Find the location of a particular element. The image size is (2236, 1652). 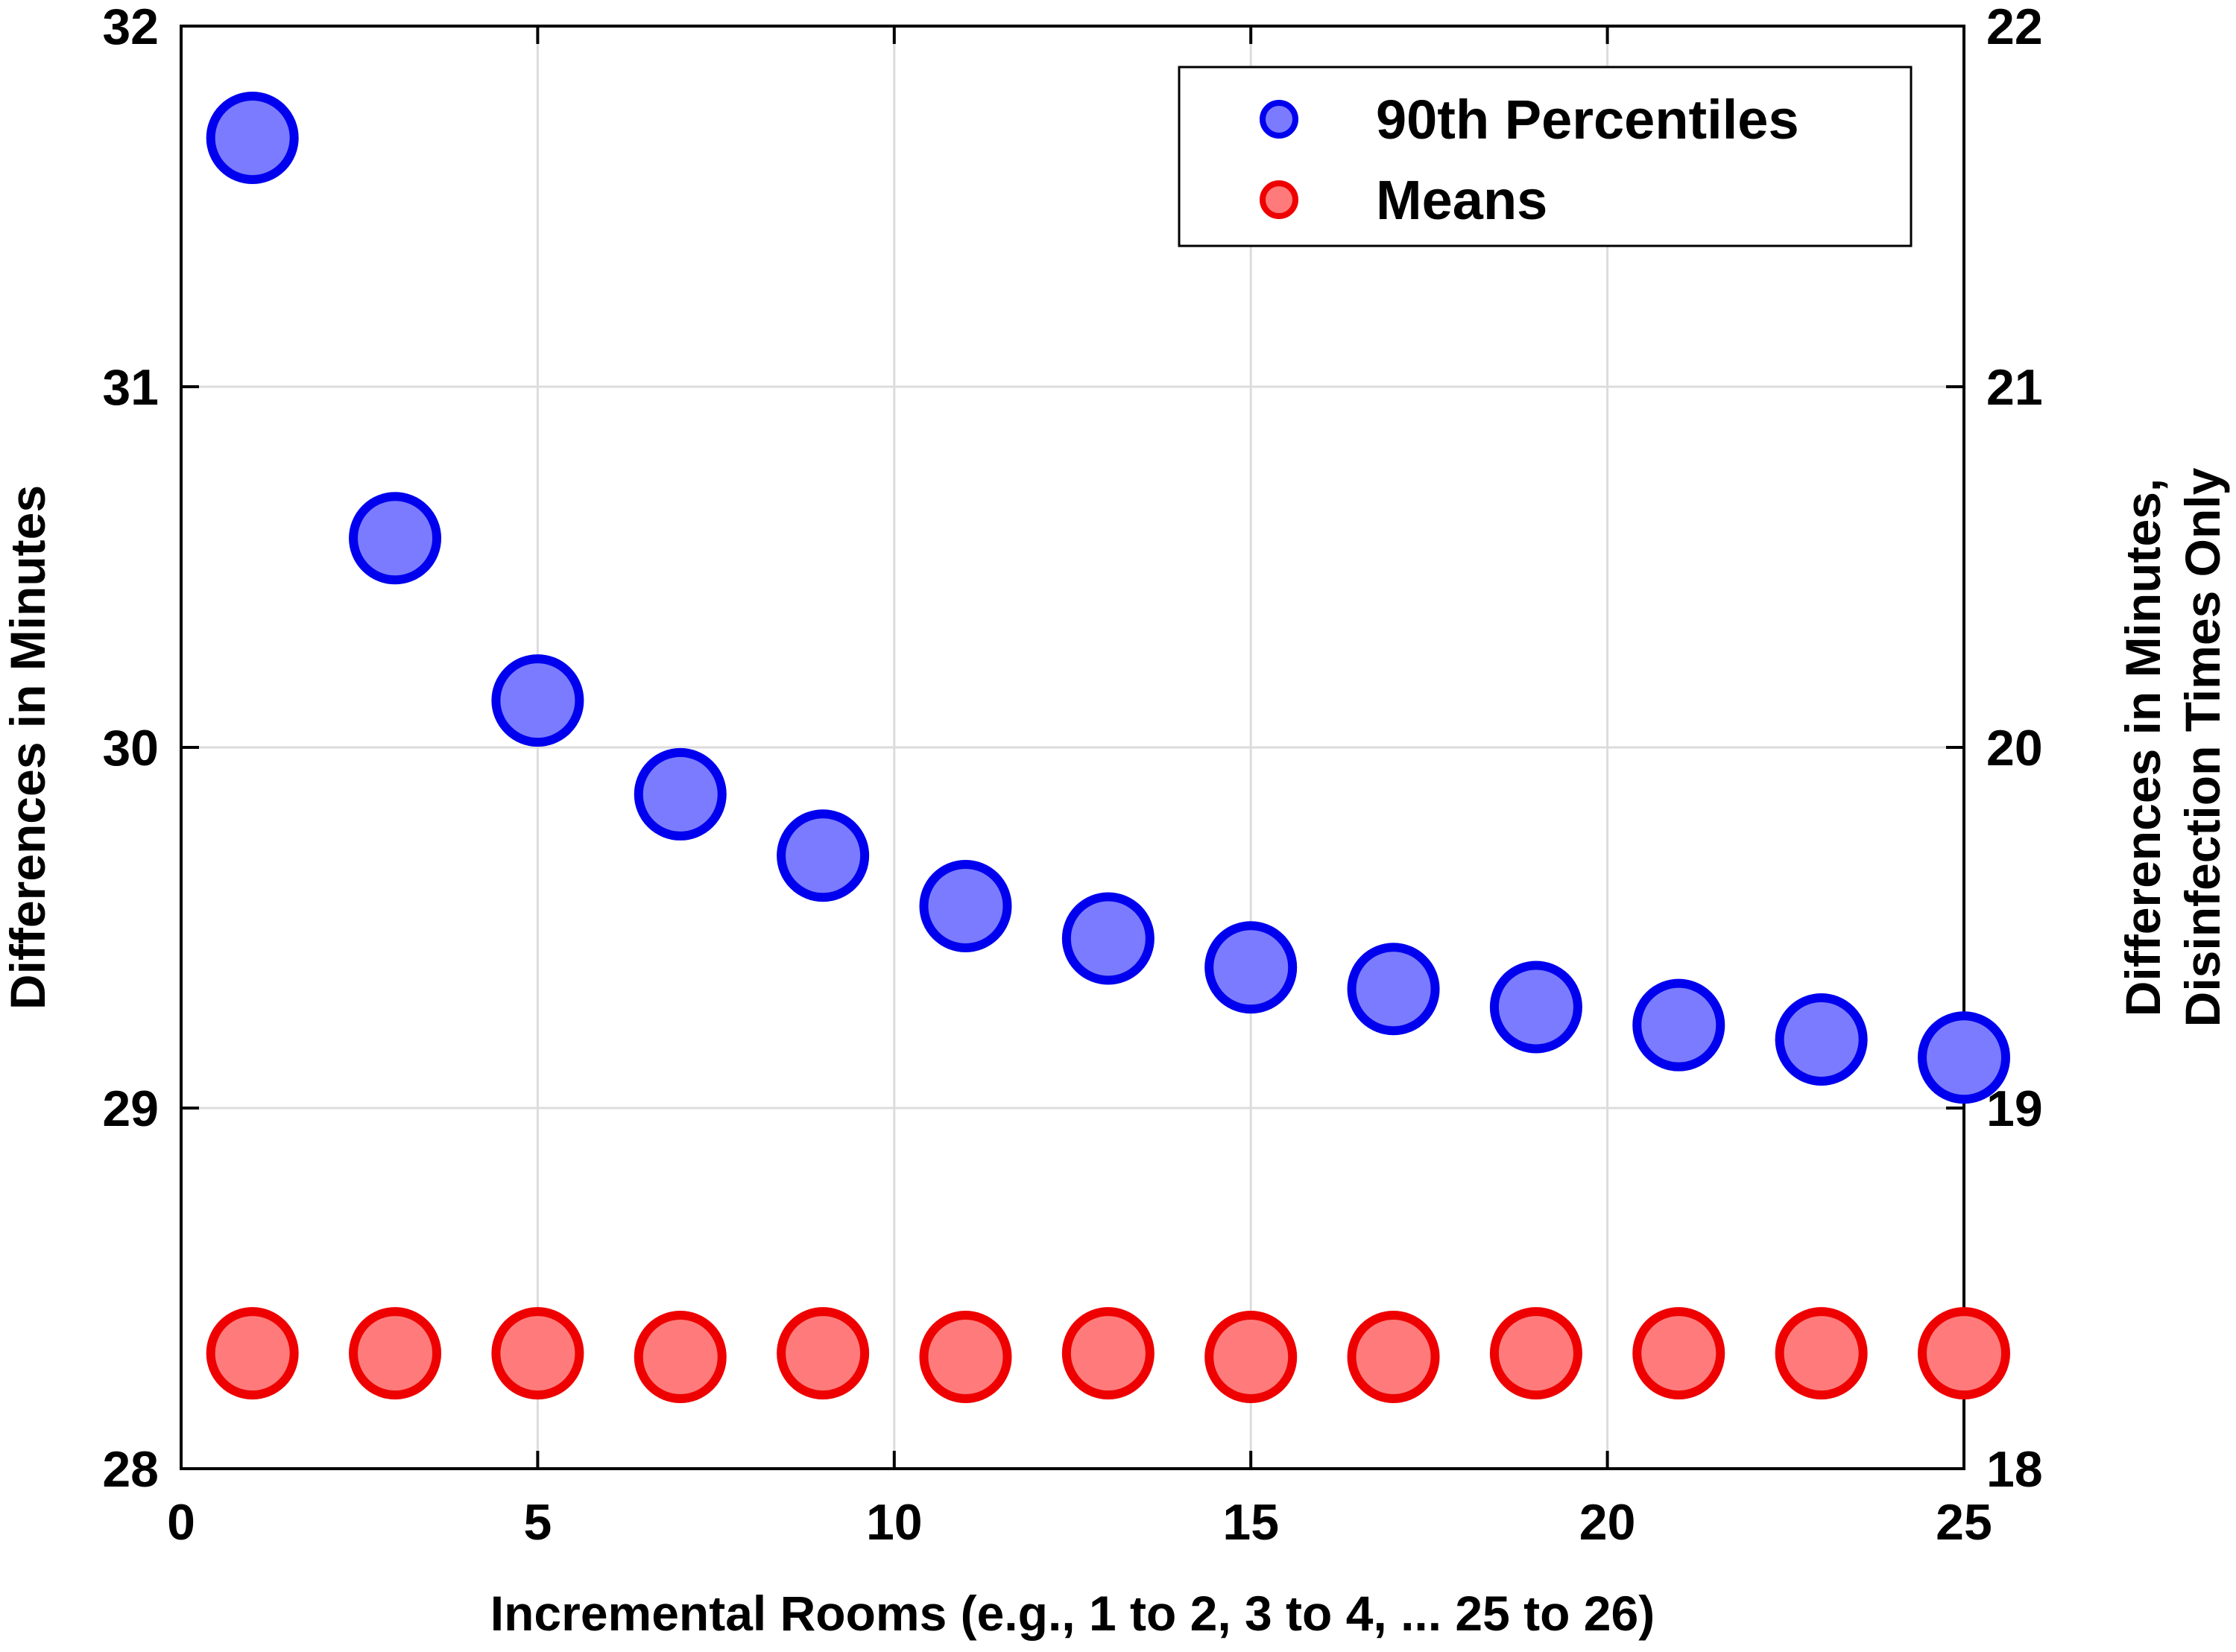

x-tick-label: 25 is located at coordinates (1964, 1522).